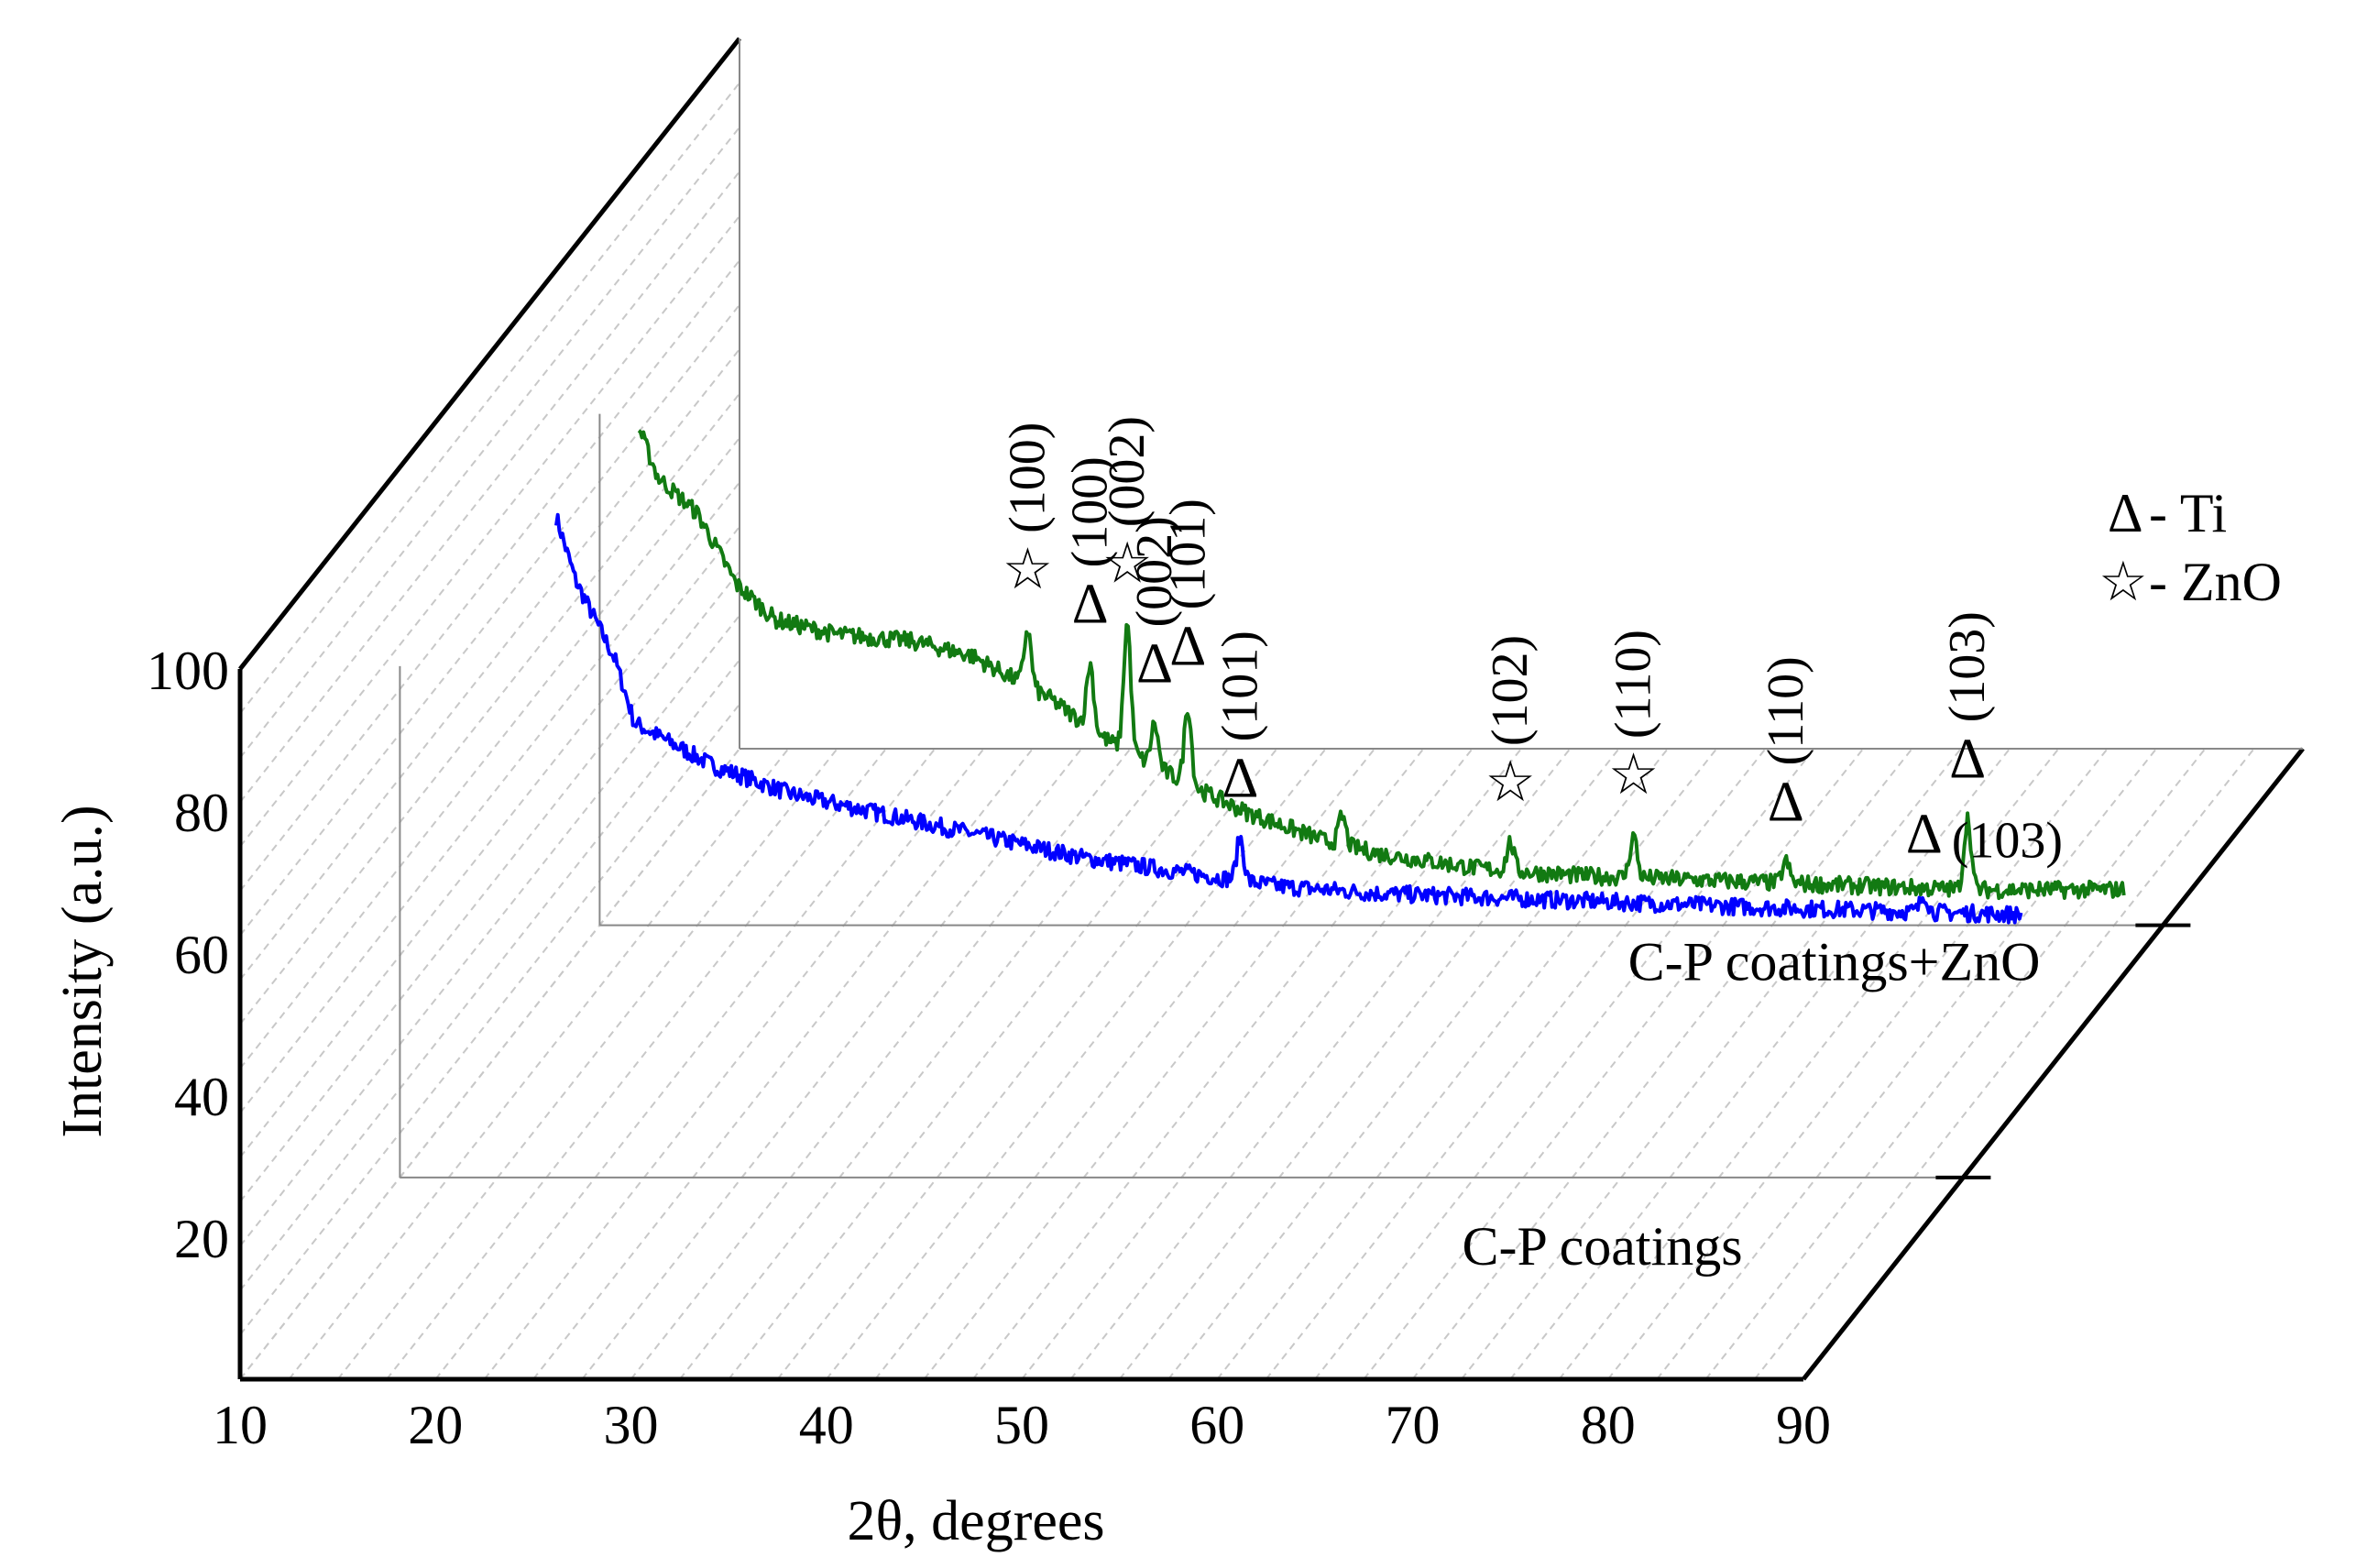 Image resolution: width=2356 pixels, height=1568 pixels. What do you see at coordinates (1608, 1425) in the screenshot?
I see `x-tick-label: 80` at bounding box center [1608, 1425].